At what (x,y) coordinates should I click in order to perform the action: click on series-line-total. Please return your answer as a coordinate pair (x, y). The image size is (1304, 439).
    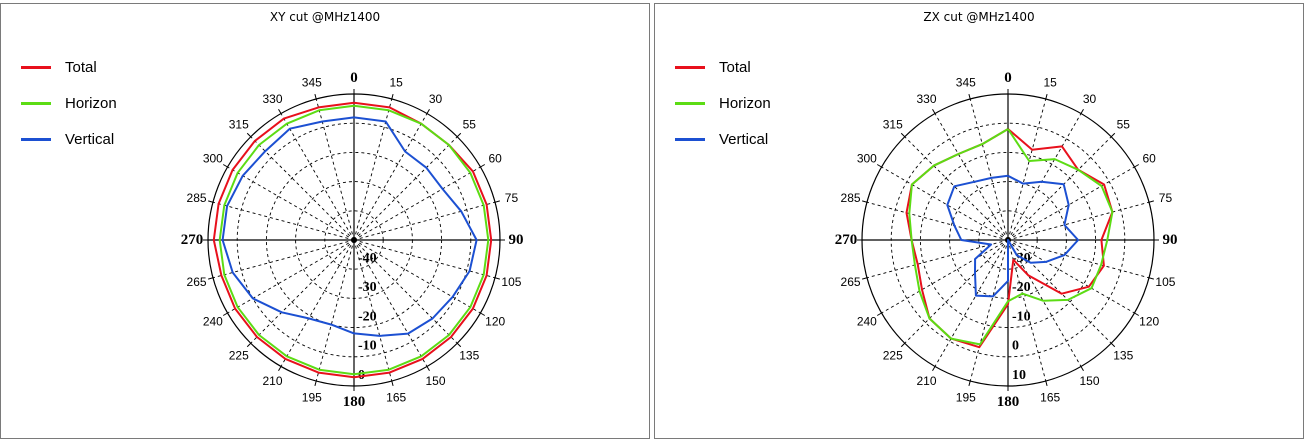
    Looking at the image, I should click on (352, 240).